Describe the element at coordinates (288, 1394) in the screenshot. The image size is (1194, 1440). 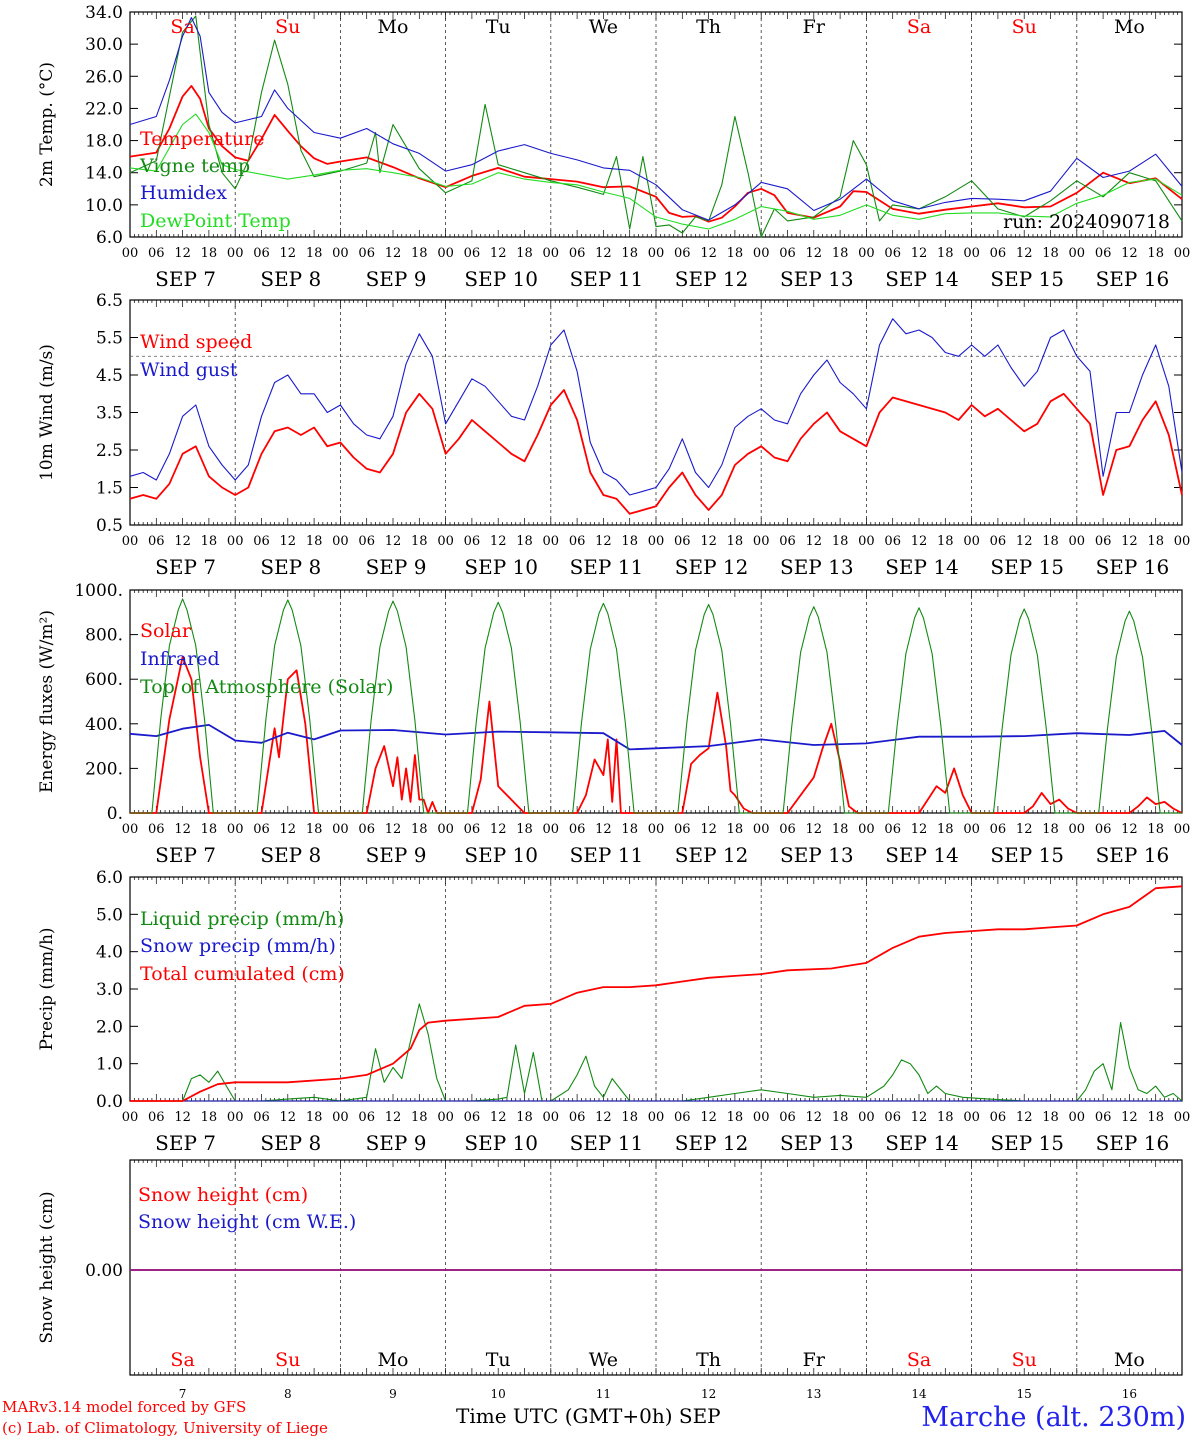
I see `day-number-label: 8` at that location.